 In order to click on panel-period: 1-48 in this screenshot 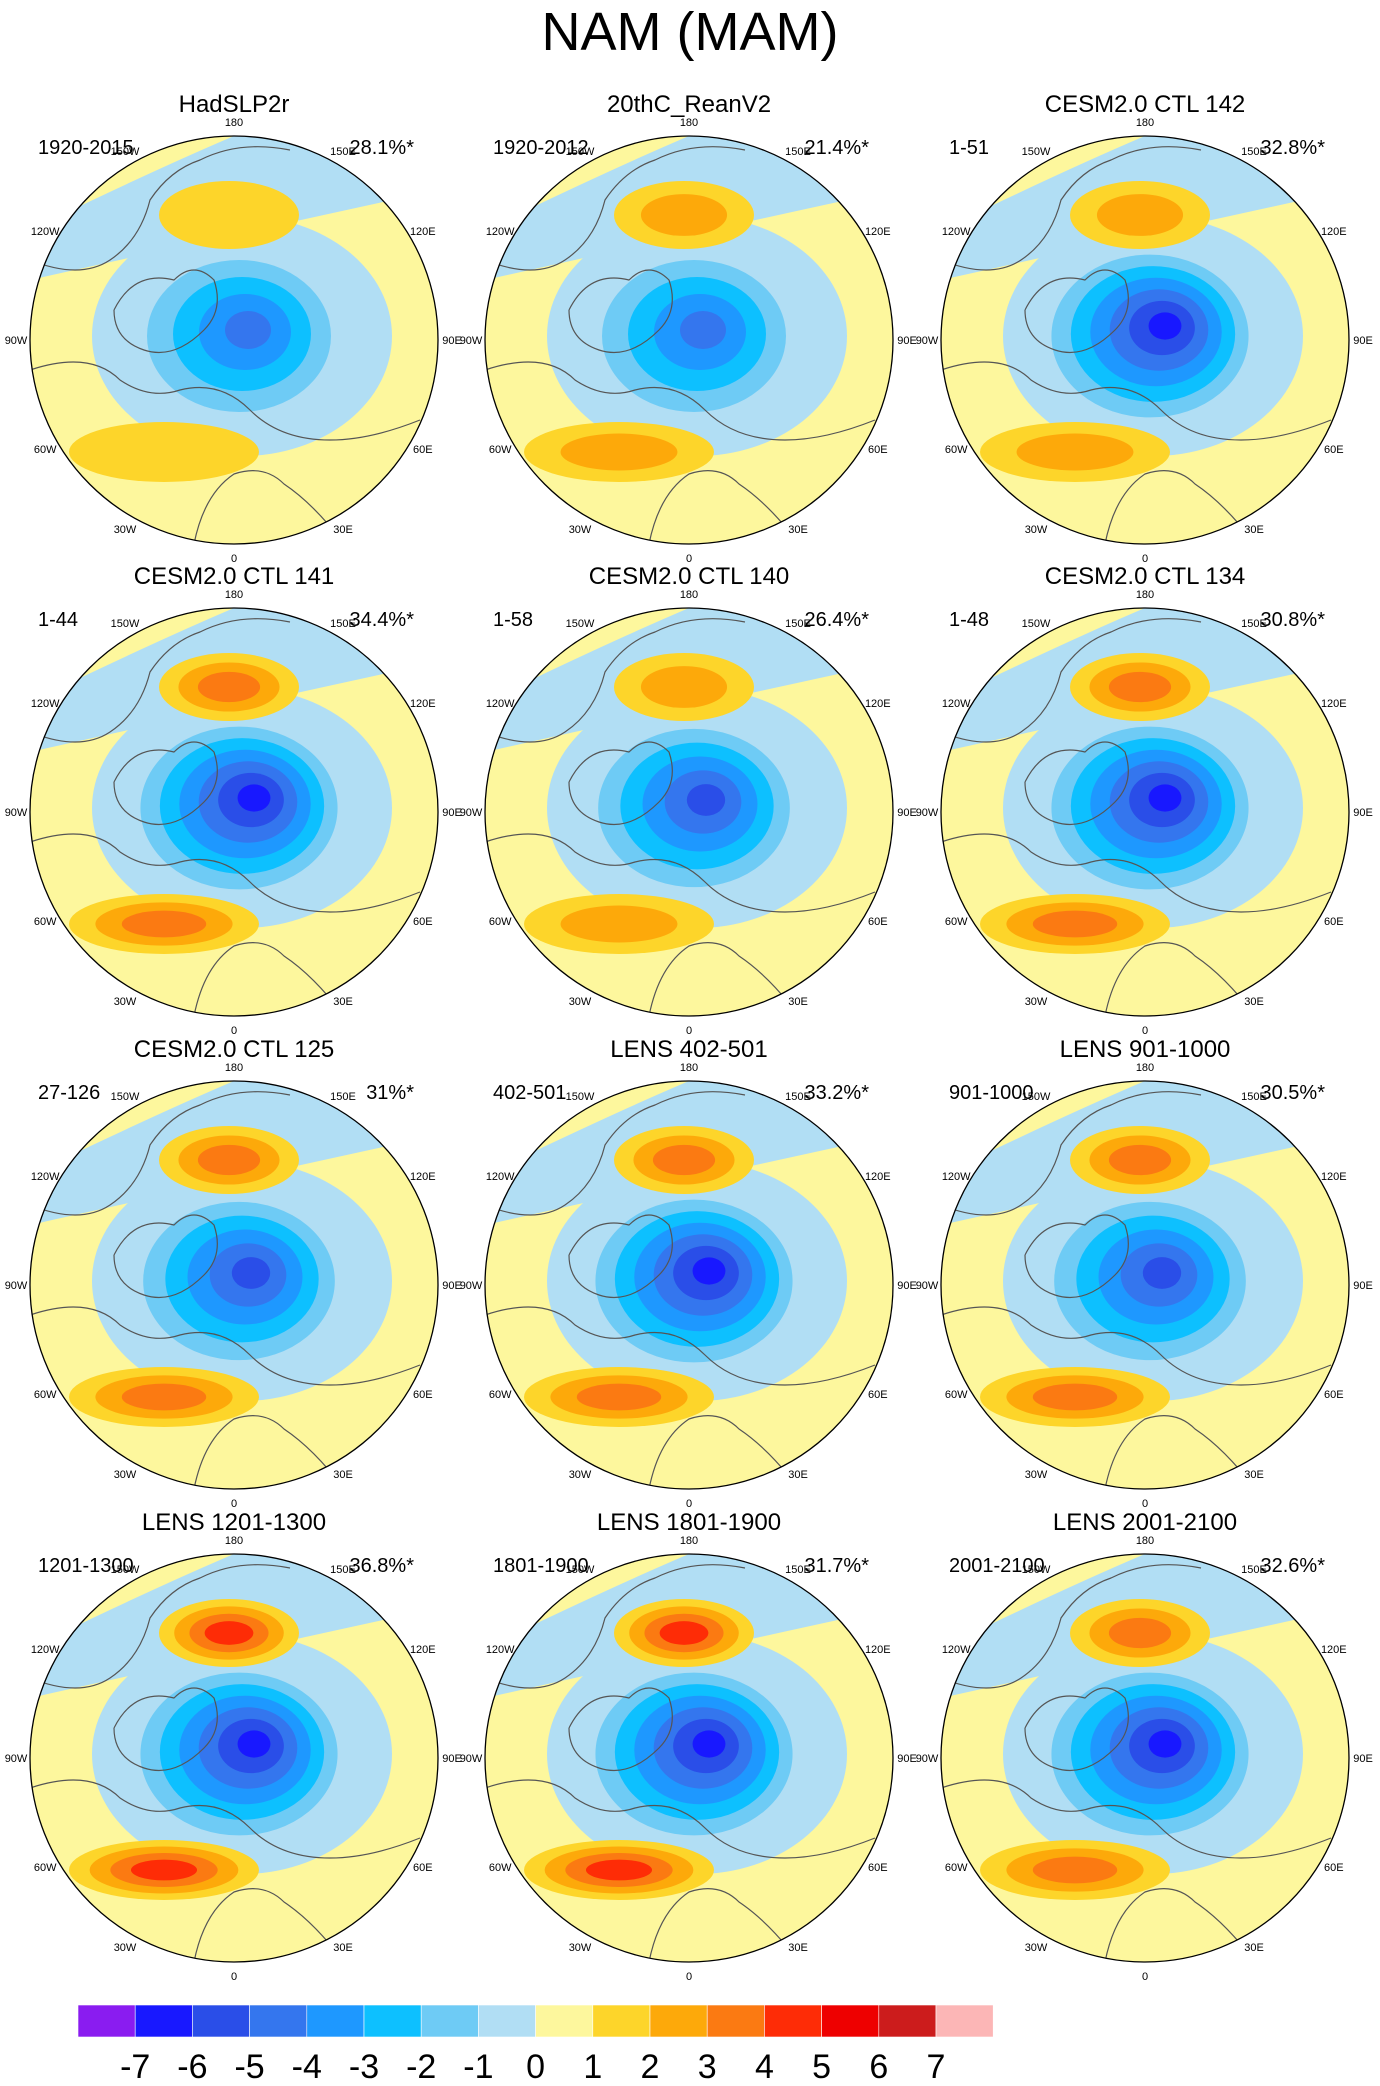, I will do `click(969, 620)`.